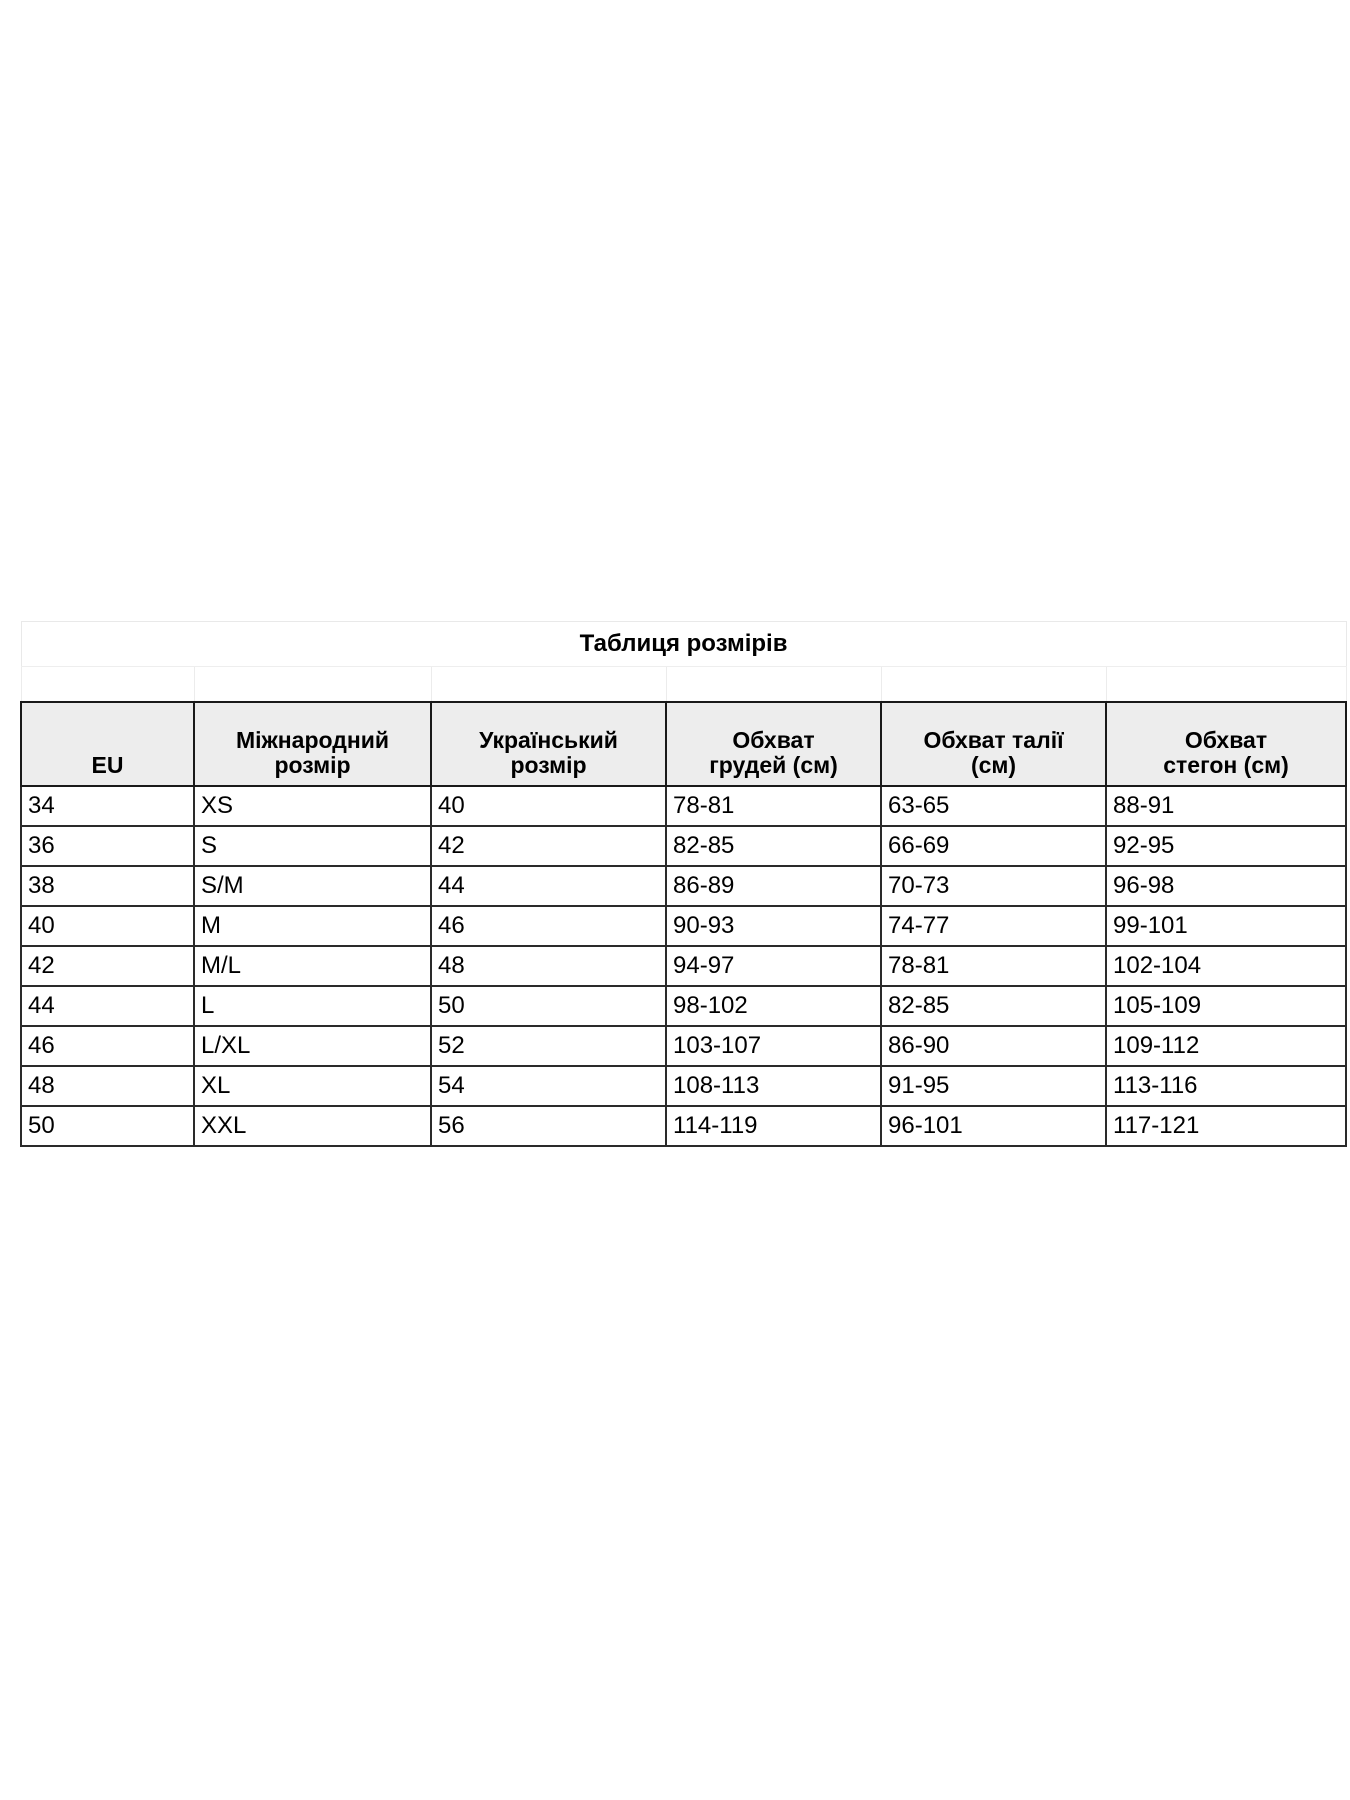 The height and width of the screenshot is (1800, 1350). What do you see at coordinates (548, 1046) in the screenshot?
I see `table-cell-ua: 52` at bounding box center [548, 1046].